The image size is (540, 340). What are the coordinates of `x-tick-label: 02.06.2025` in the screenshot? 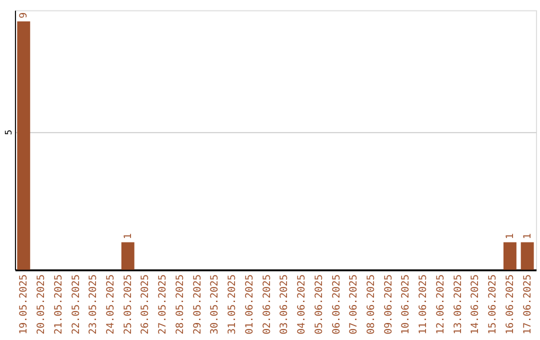 It's located at (267, 304).